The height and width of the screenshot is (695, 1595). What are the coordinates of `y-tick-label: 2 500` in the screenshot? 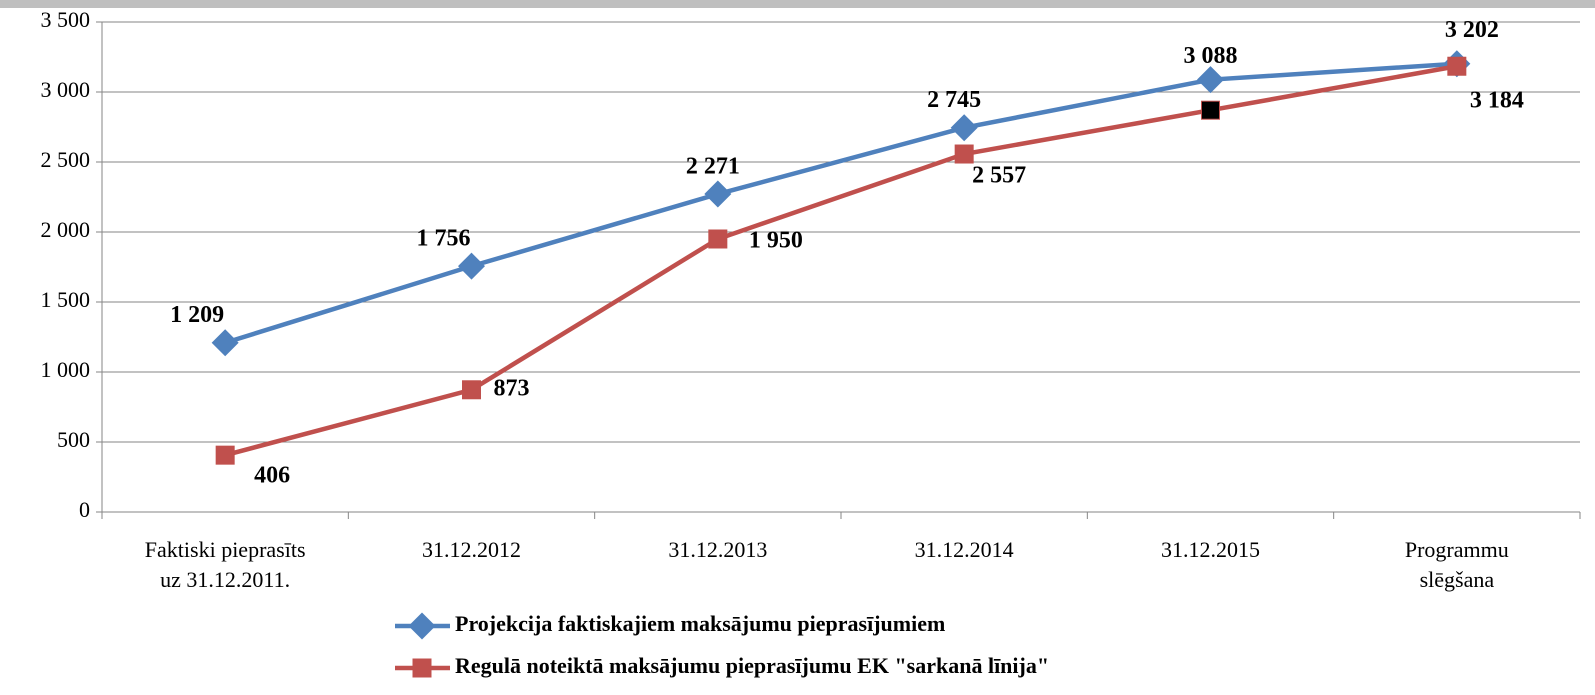 It's located at (66, 159).